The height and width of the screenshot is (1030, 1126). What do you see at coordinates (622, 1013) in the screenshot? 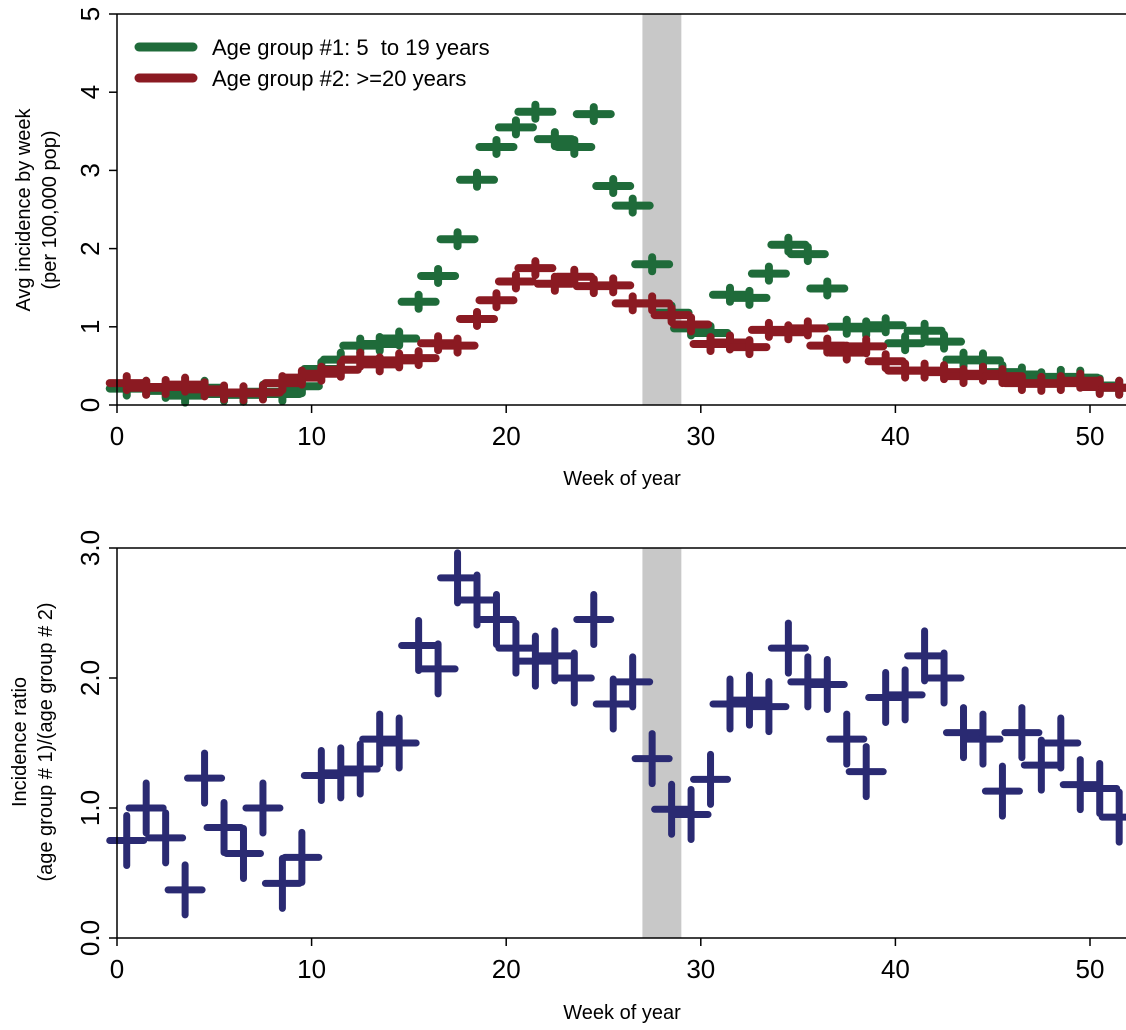
I see `ratio-x-axis-title: Week of year` at bounding box center [622, 1013].